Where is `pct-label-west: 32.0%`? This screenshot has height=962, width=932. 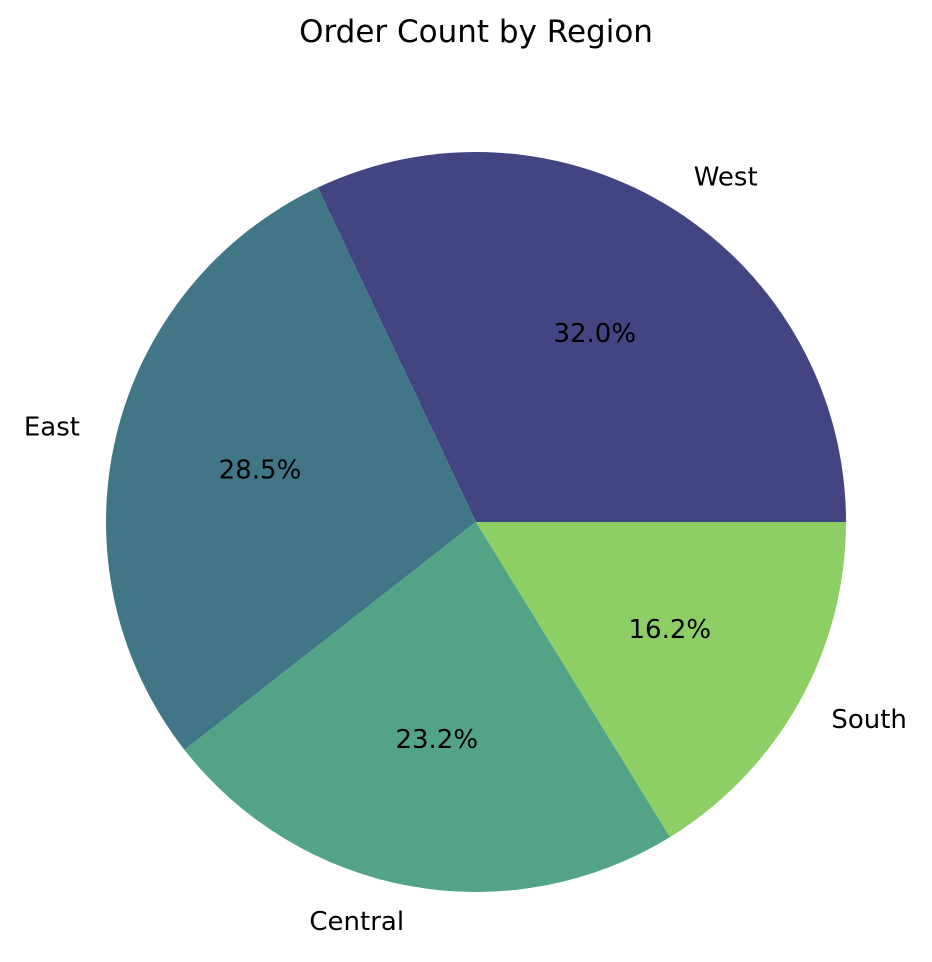
pct-label-west: 32.0% is located at coordinates (594, 334).